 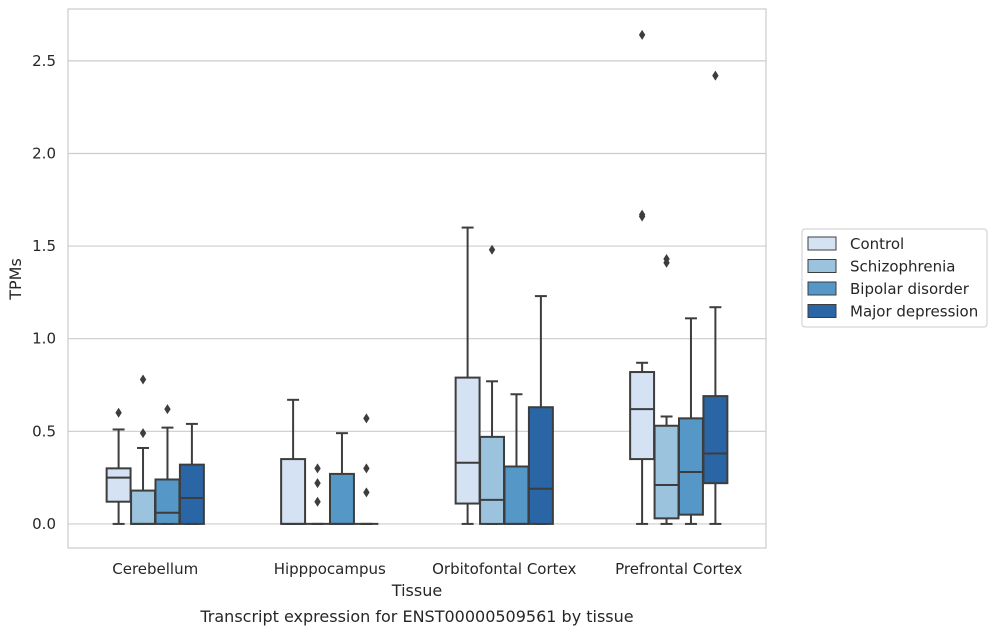 I want to click on x-tick-label: Orbitofontal Cortex, so click(x=504, y=569).